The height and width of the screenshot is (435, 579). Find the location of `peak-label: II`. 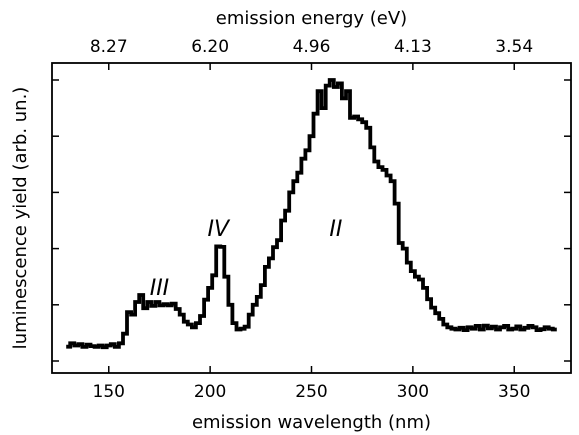

peak-label: II is located at coordinates (335, 229).